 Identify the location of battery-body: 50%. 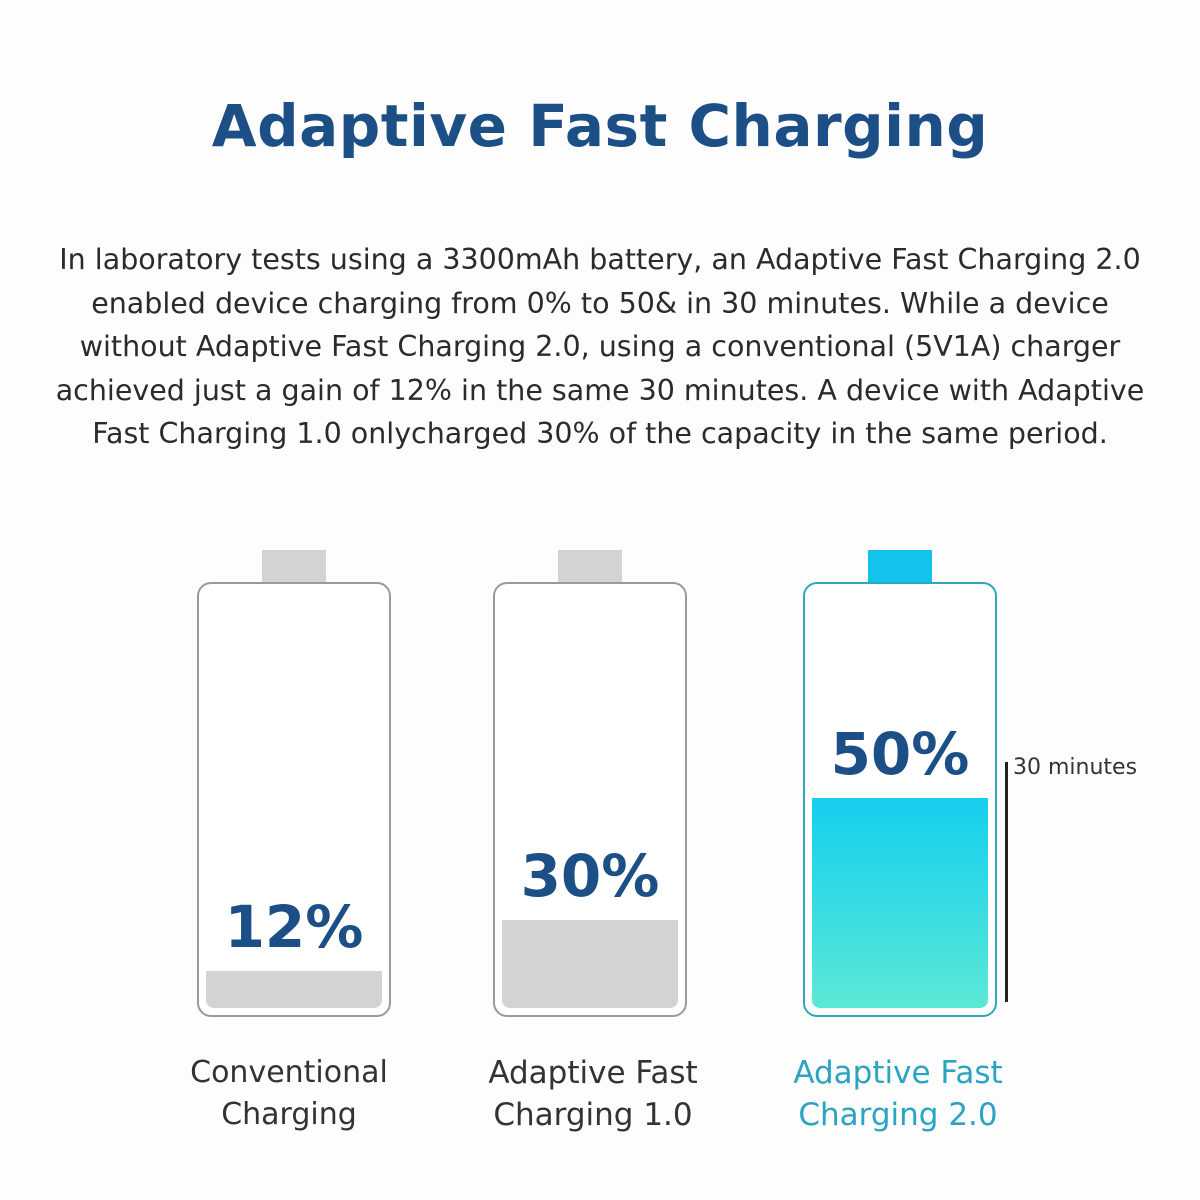
(900, 799).